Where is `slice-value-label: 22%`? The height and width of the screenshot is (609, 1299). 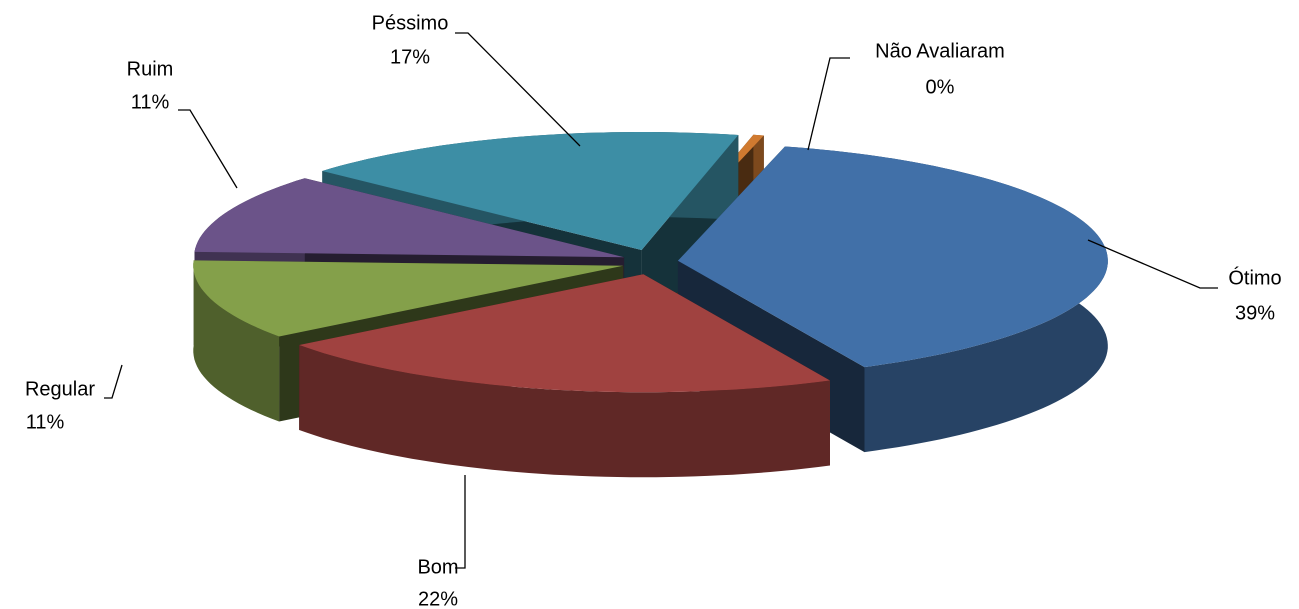 slice-value-label: 22% is located at coordinates (438, 598).